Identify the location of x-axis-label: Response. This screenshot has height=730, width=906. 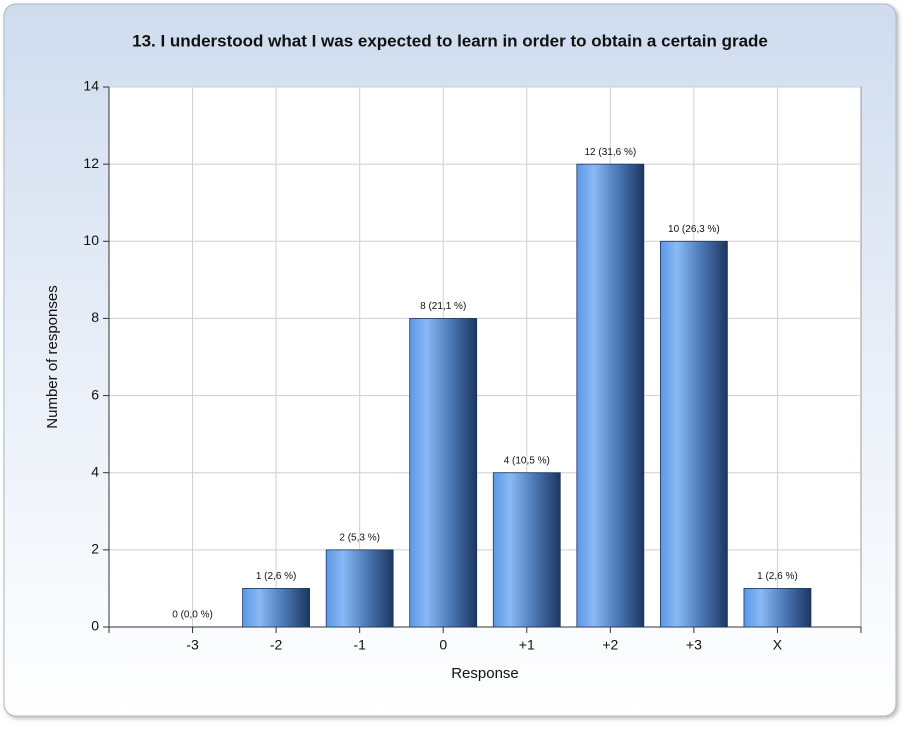
(485, 673).